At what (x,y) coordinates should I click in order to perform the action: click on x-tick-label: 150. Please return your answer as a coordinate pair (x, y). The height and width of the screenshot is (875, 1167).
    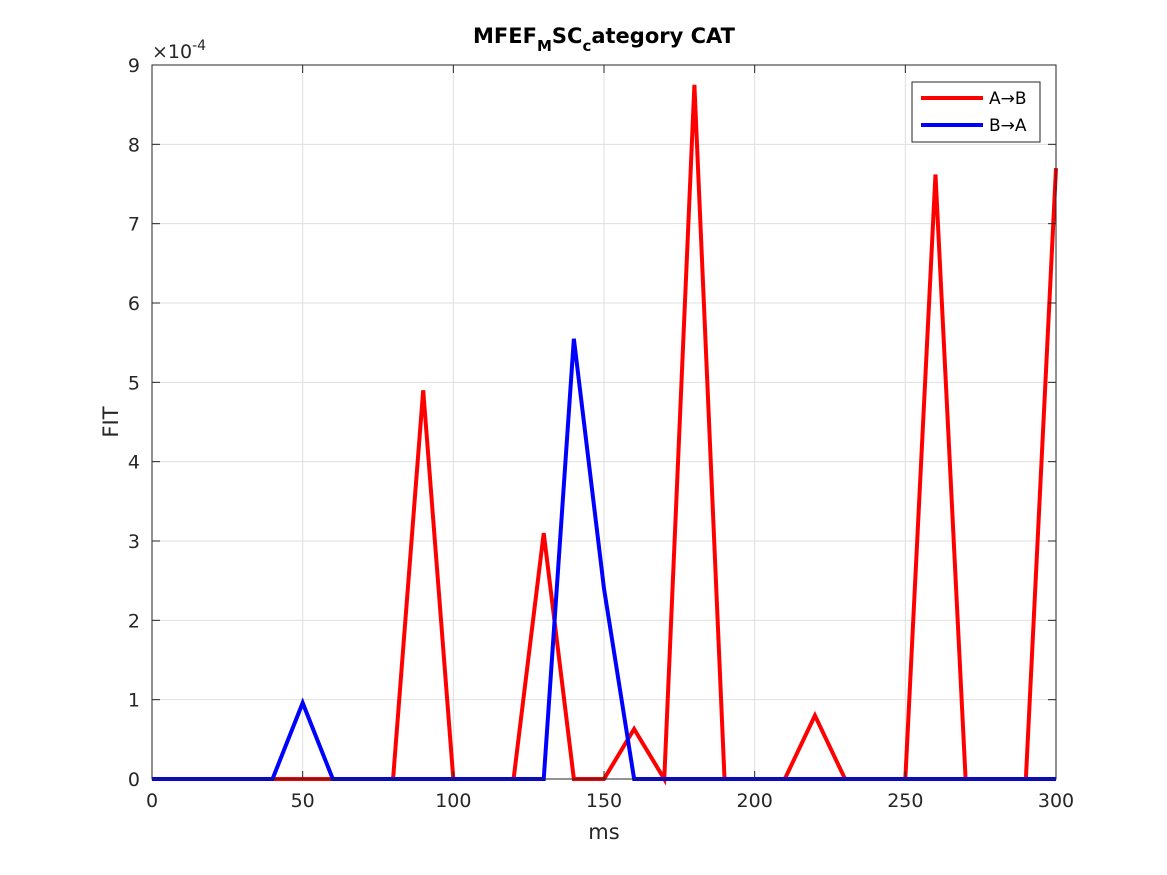
    Looking at the image, I should click on (604, 801).